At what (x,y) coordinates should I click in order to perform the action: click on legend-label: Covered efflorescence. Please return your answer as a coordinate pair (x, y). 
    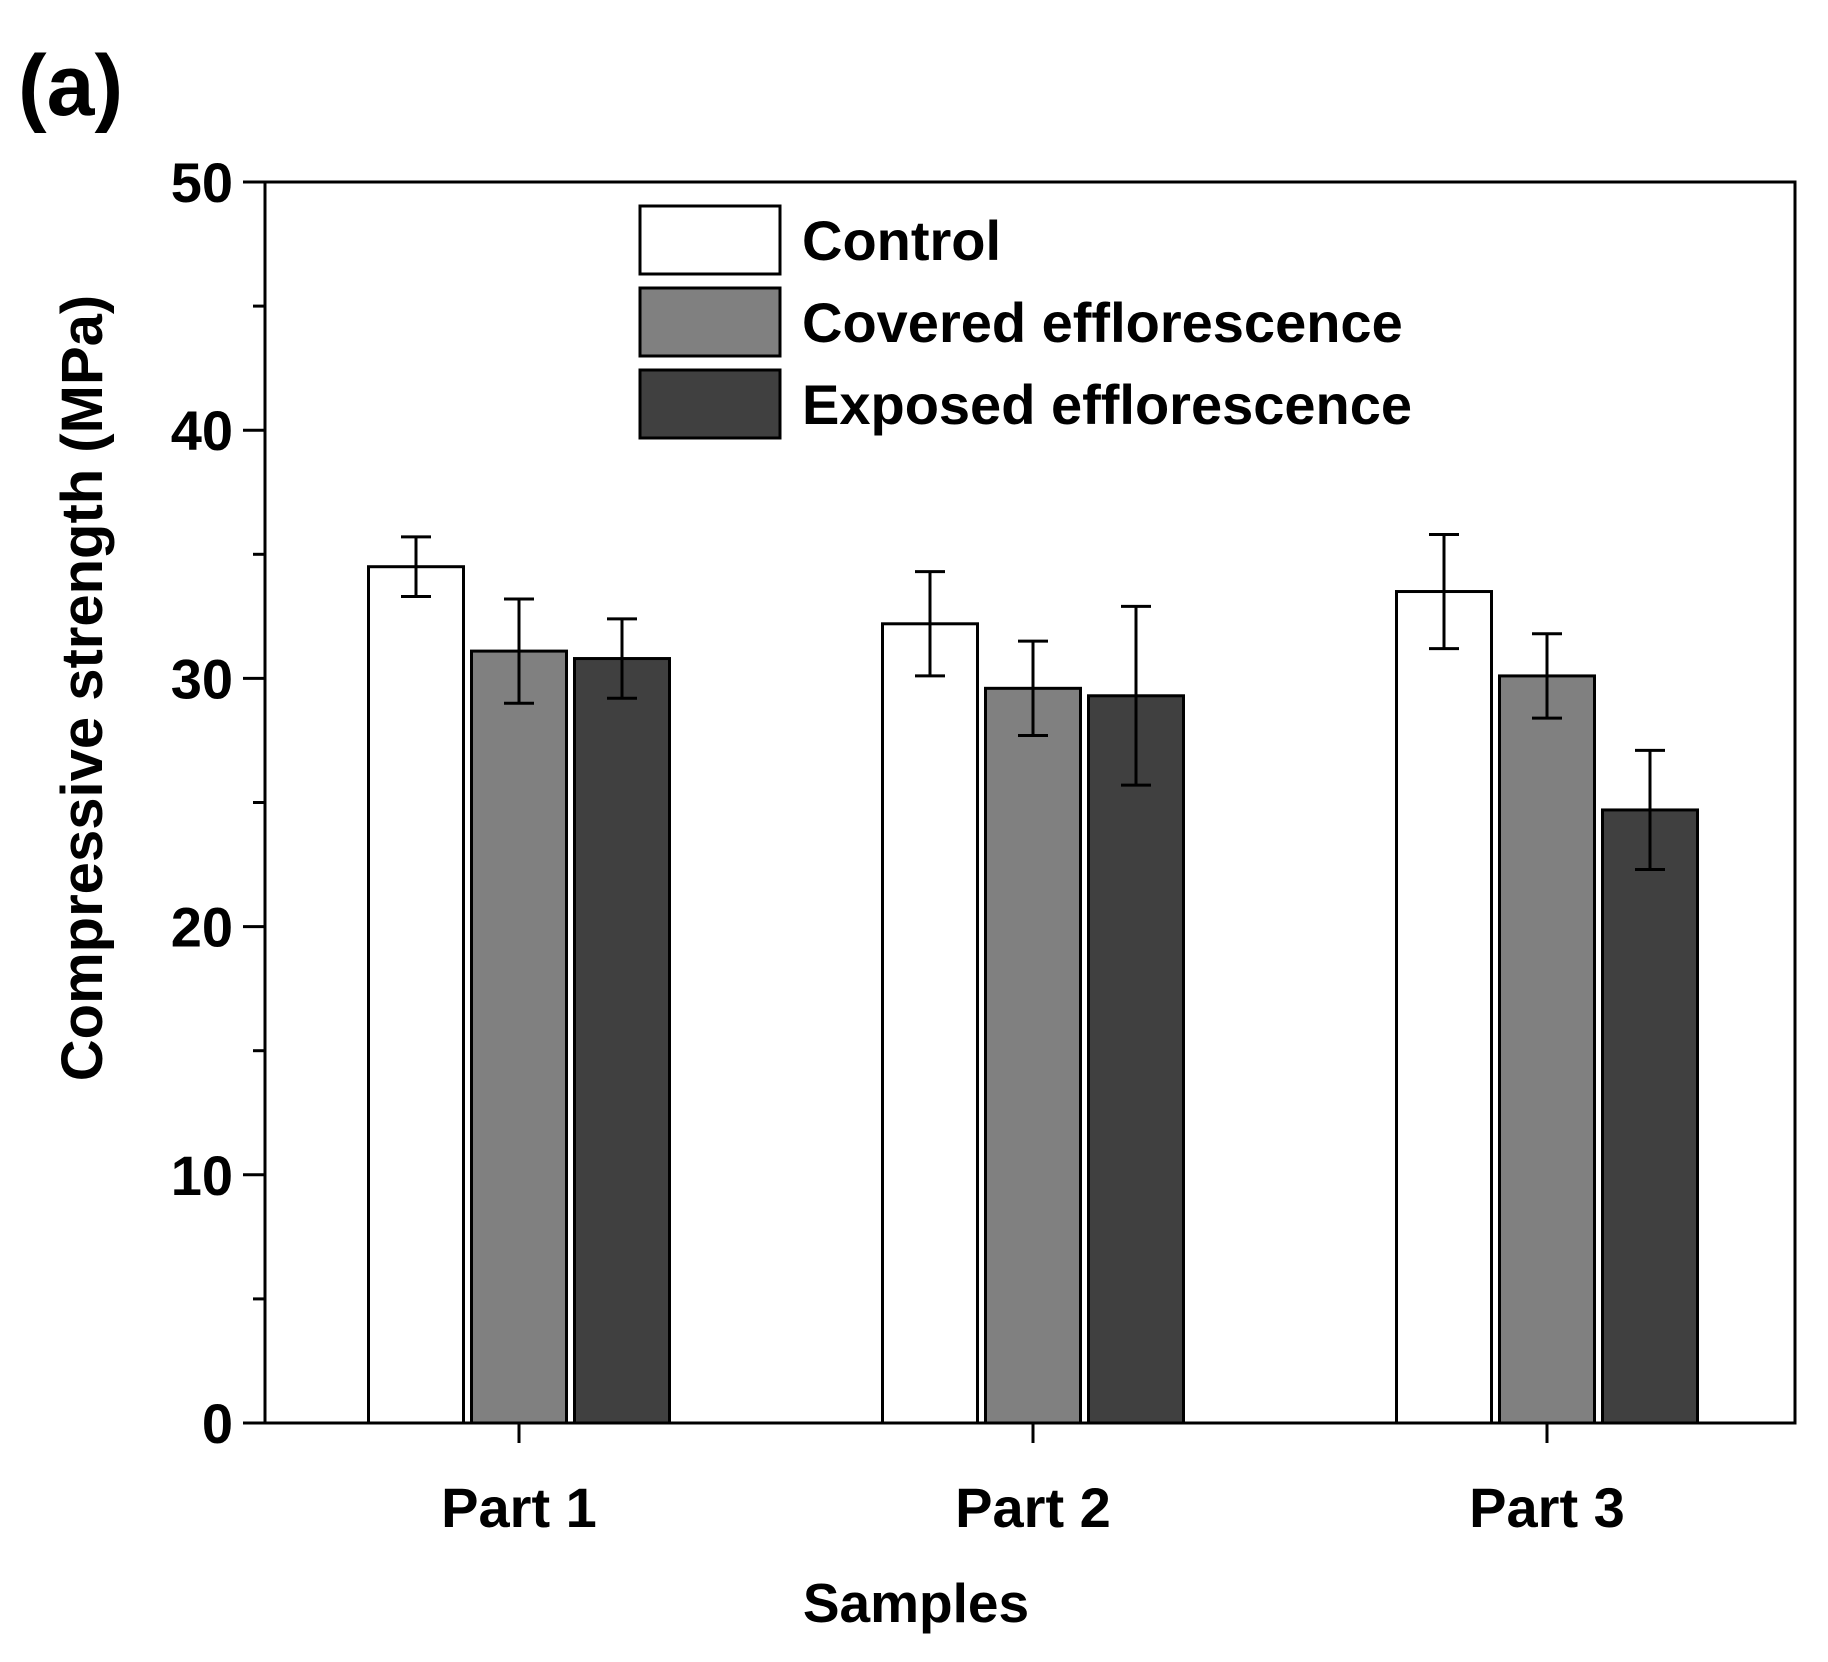
    Looking at the image, I should click on (1102, 322).